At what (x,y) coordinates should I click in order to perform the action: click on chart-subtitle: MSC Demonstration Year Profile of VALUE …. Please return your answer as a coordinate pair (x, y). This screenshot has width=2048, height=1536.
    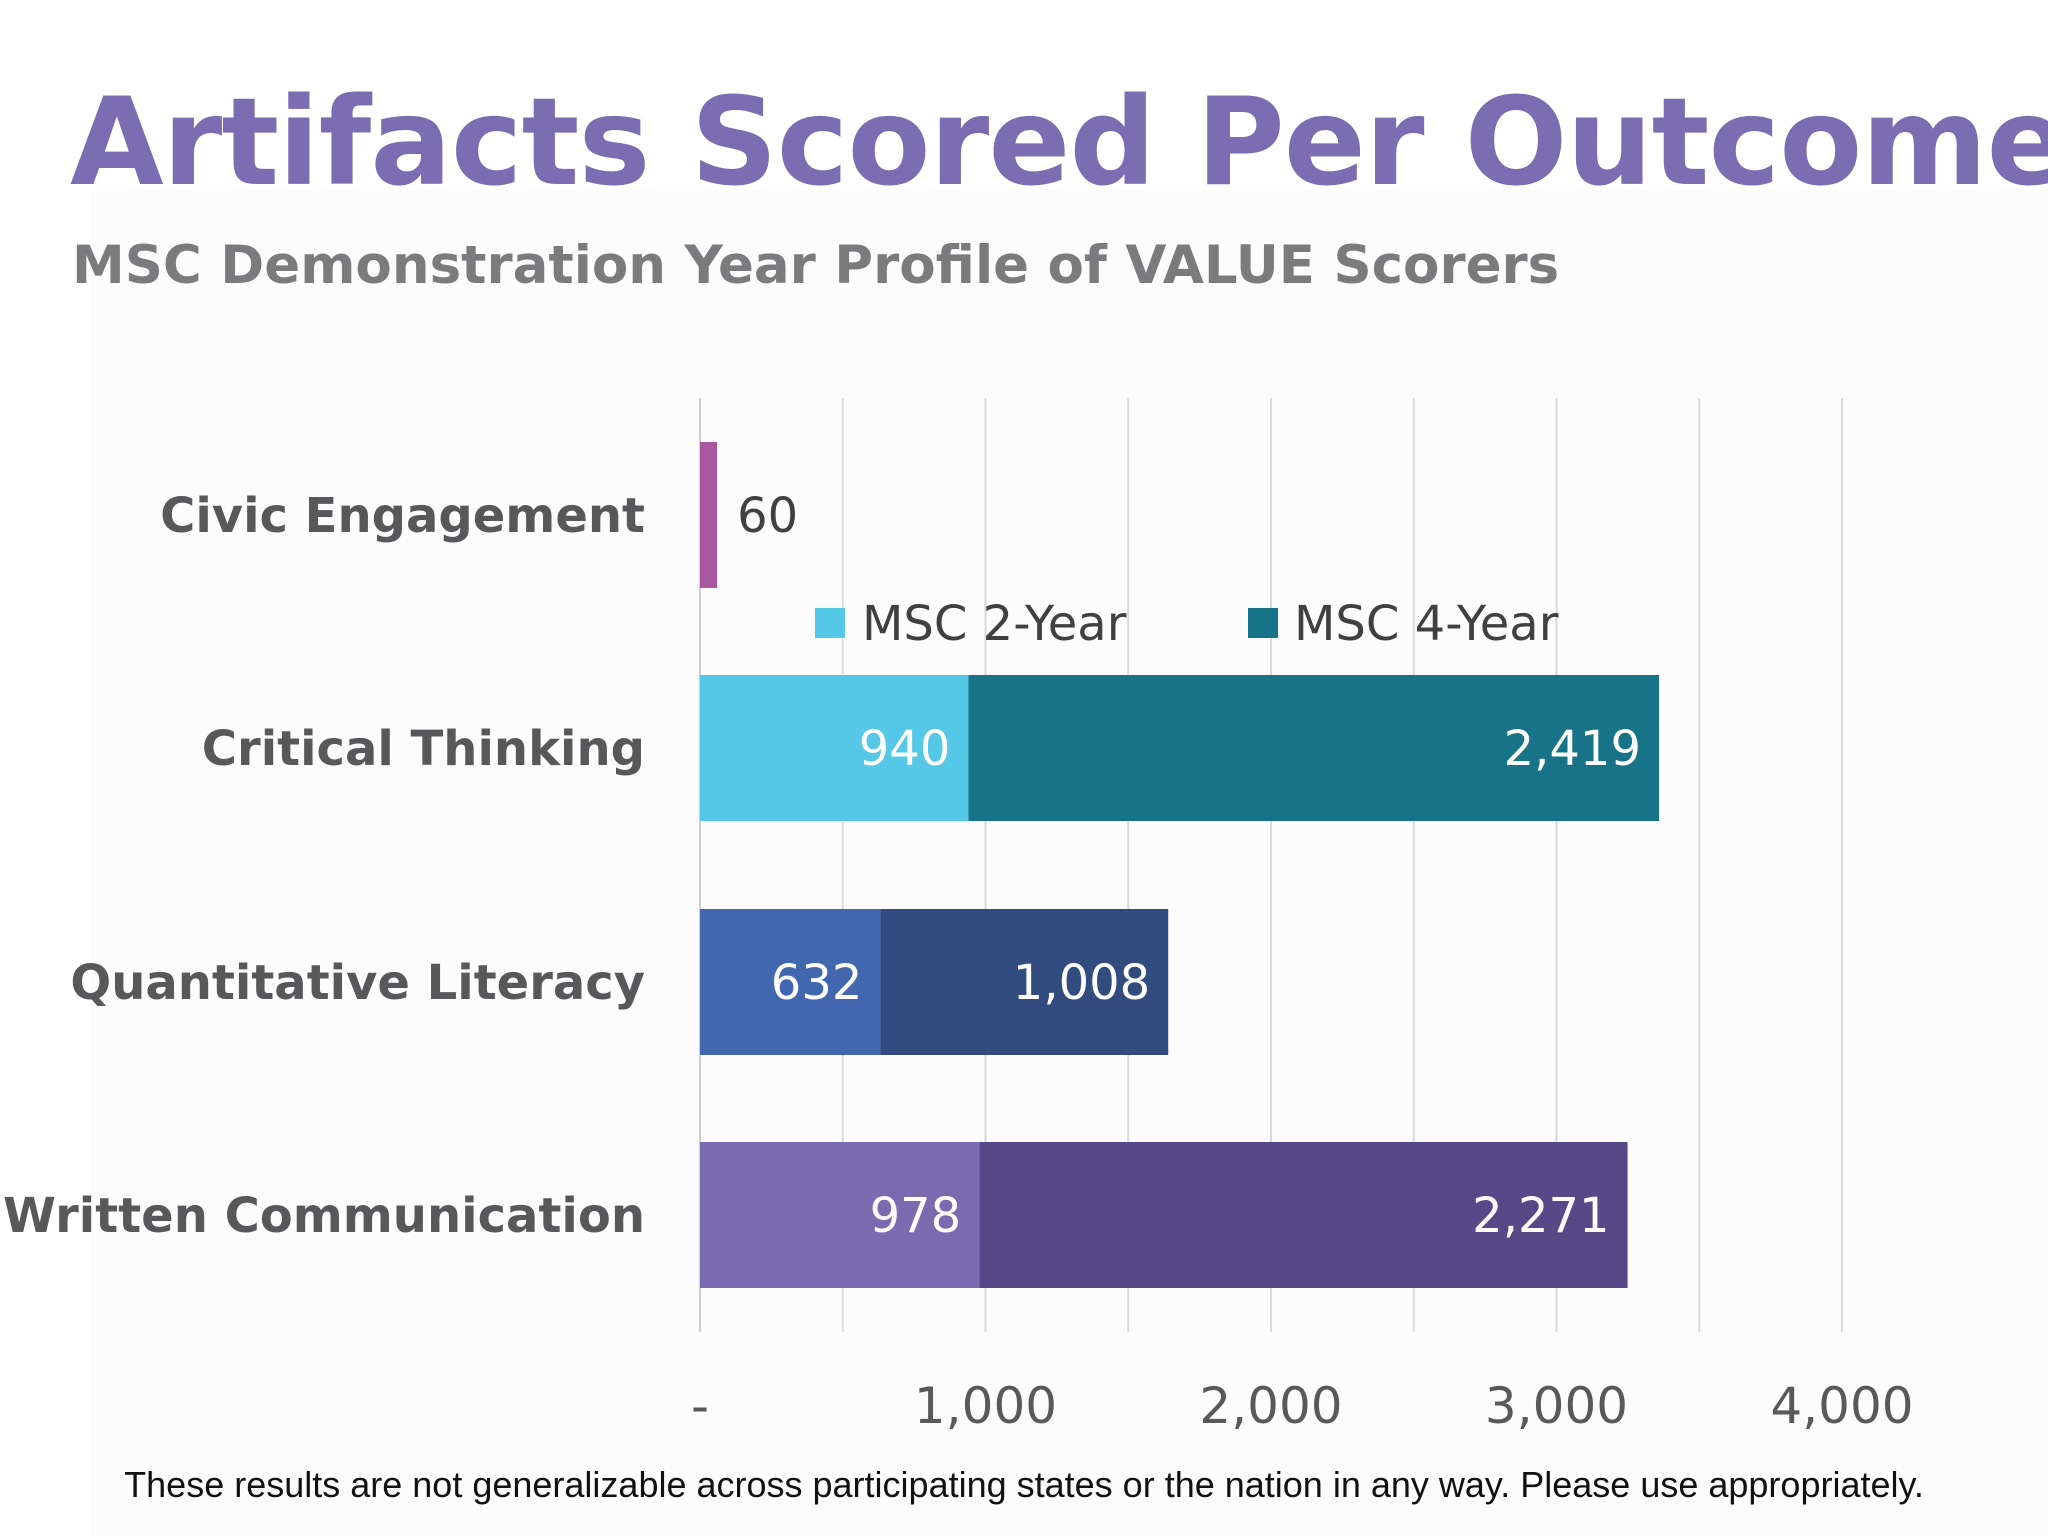
    Looking at the image, I should click on (816, 265).